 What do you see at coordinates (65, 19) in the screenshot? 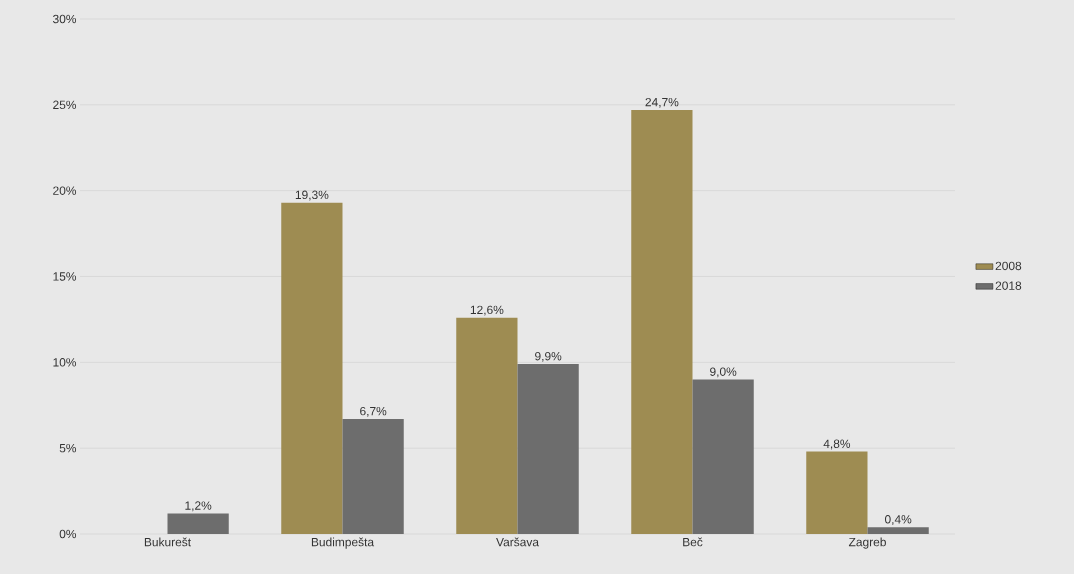
I see `y-tick-label: 30%` at bounding box center [65, 19].